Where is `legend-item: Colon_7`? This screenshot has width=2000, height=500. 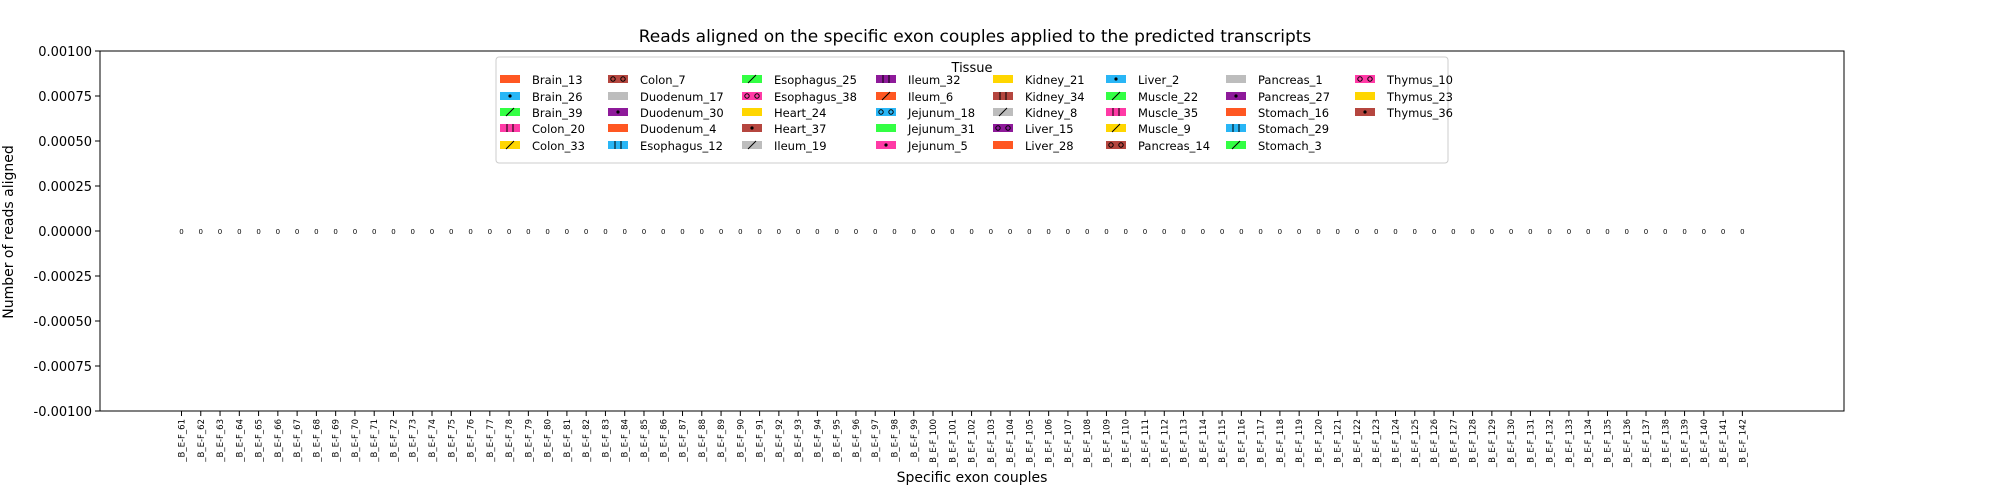
legend-item: Colon_7 is located at coordinates (647, 80).